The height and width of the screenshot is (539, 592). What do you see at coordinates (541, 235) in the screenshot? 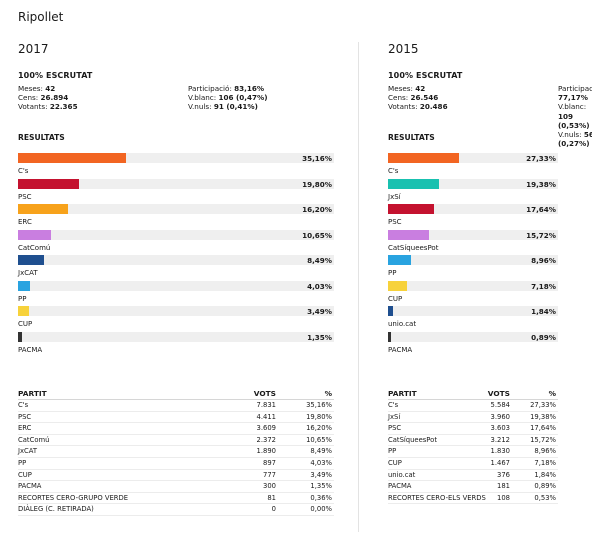
I see `bar-percentage: 15,72%` at bounding box center [541, 235].